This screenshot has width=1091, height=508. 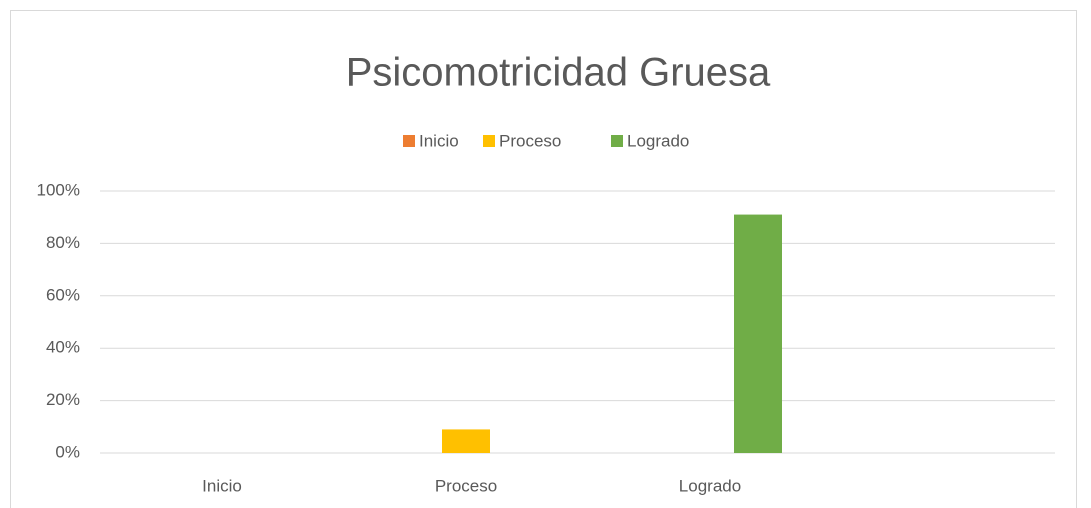 What do you see at coordinates (710, 485) in the screenshot?
I see `x-tick-label: Logrado` at bounding box center [710, 485].